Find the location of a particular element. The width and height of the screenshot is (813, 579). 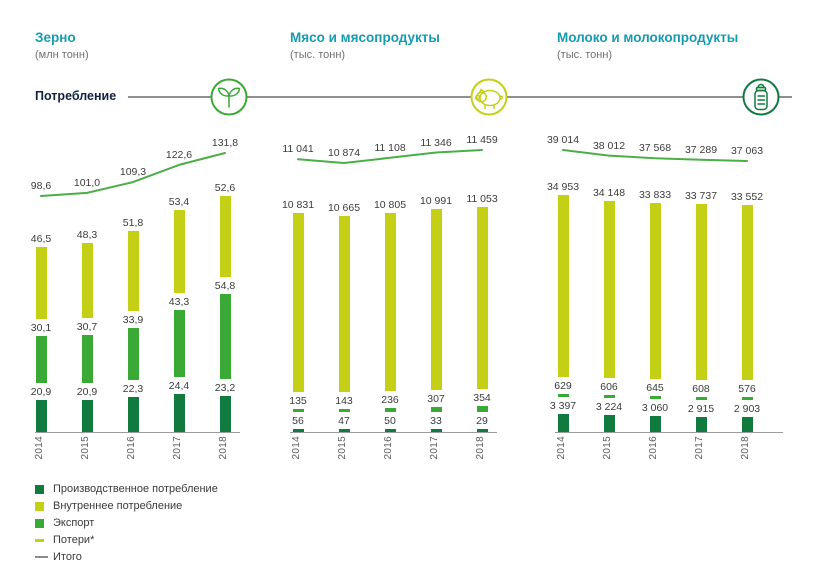

legend-swatch-export is located at coordinates (39, 523).